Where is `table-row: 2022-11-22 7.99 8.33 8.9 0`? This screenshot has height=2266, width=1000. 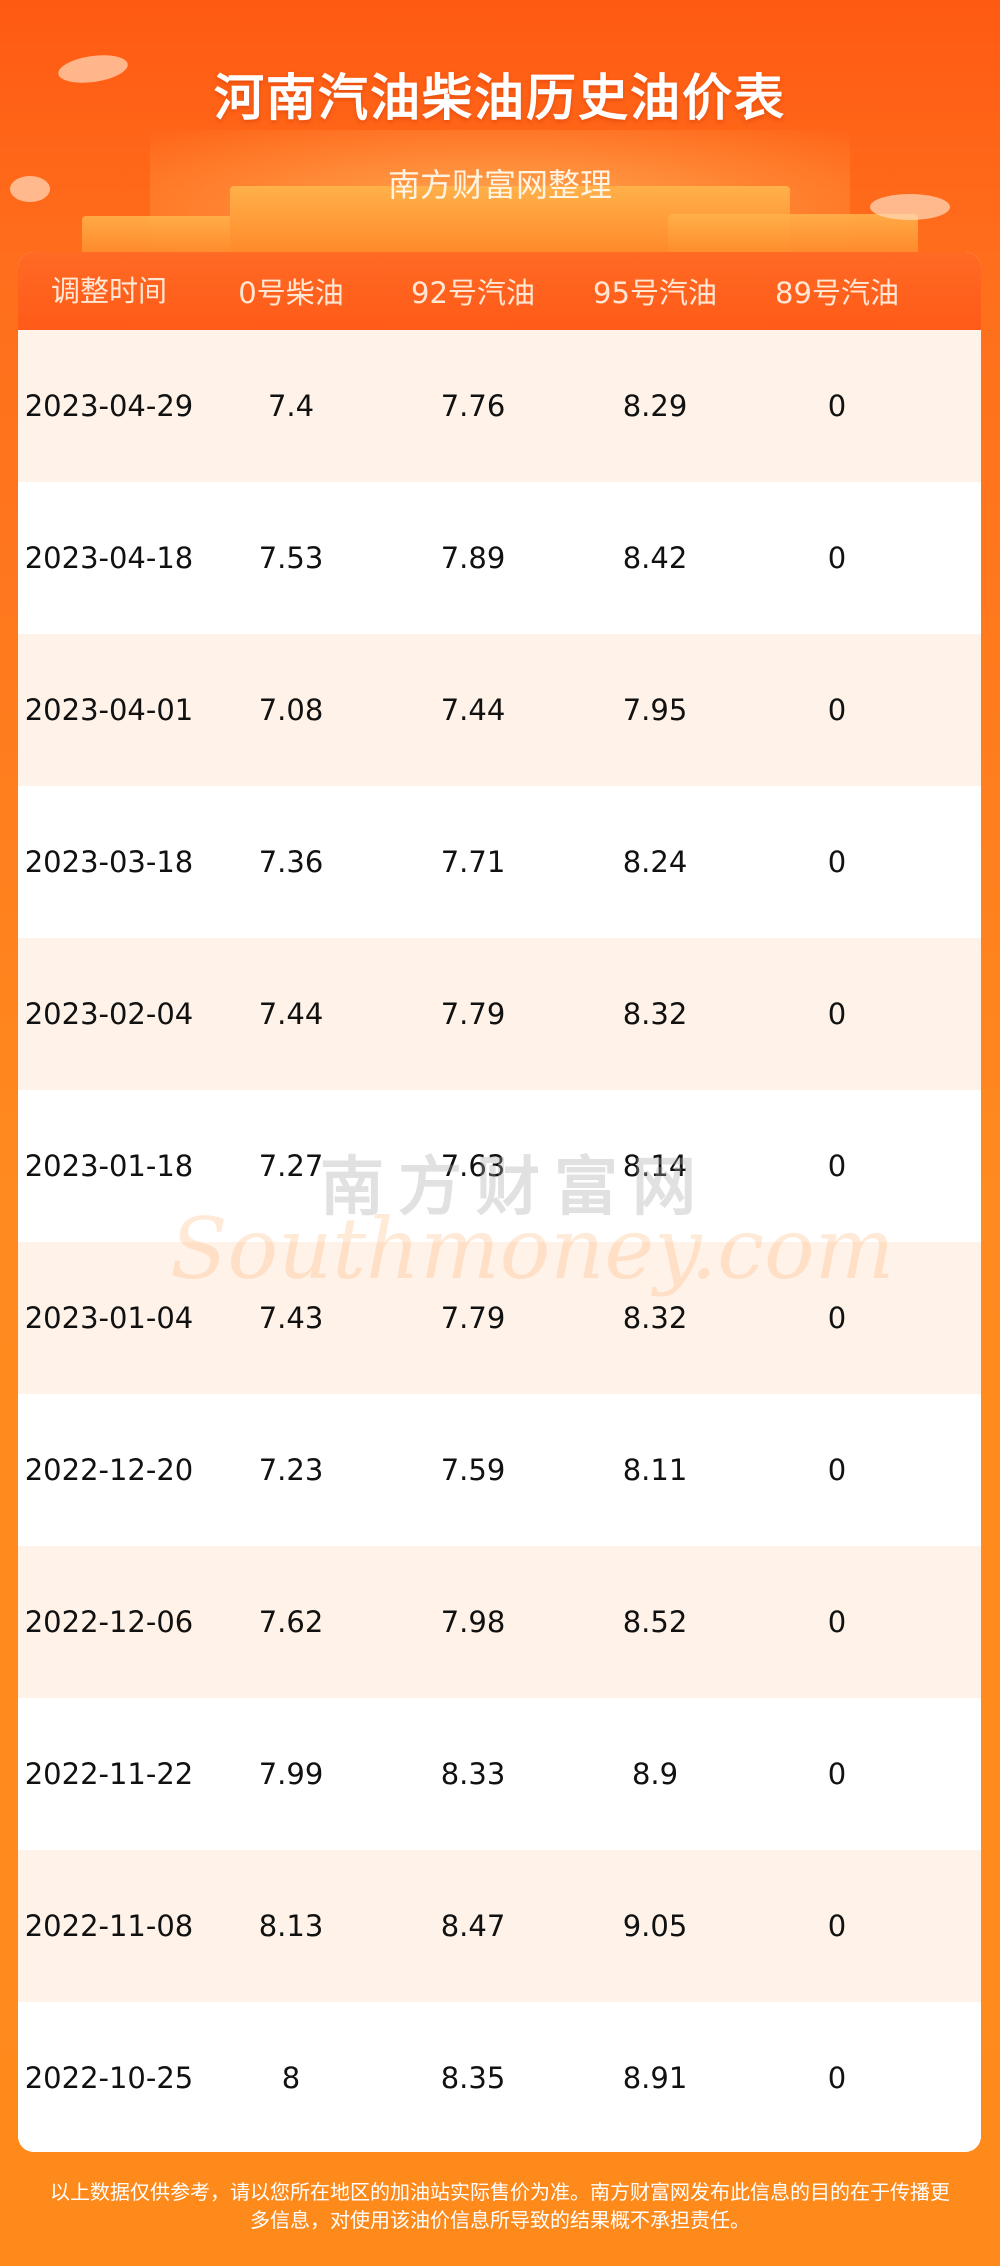 table-row: 2022-11-22 7.99 8.33 8.9 0 is located at coordinates (499, 1774).